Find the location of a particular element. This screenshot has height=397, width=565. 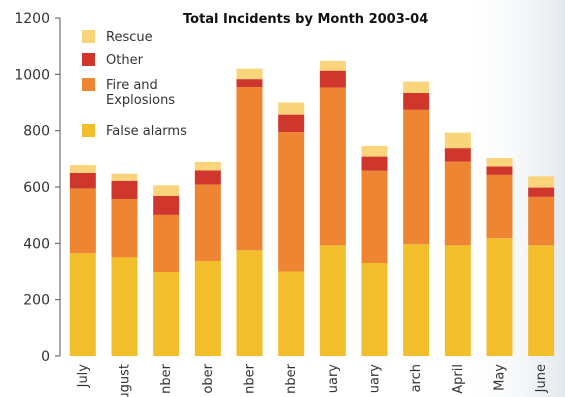

bar-segment-false-alarms-april is located at coordinates (457, 300).